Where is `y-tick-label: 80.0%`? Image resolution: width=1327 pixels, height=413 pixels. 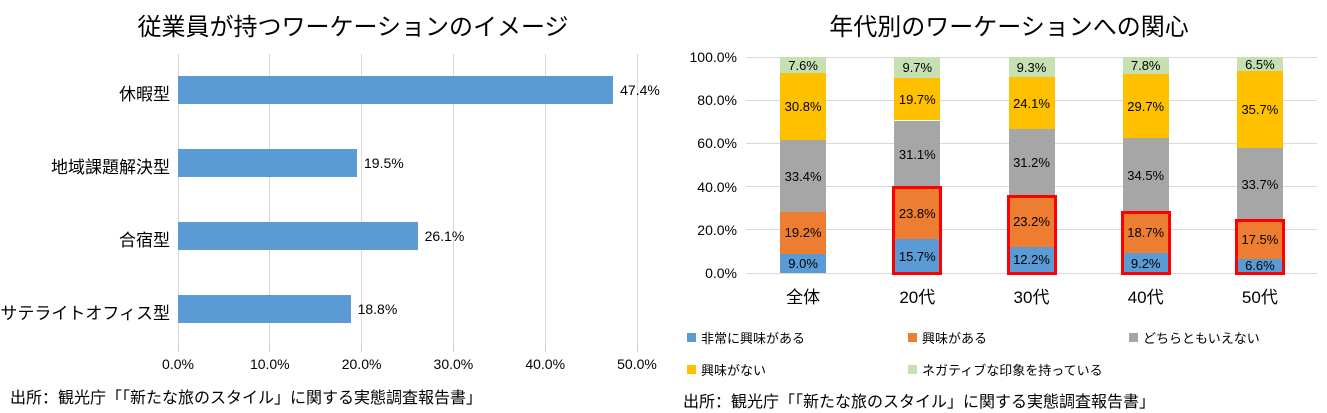 y-tick-label: 80.0% is located at coordinates (717, 100).